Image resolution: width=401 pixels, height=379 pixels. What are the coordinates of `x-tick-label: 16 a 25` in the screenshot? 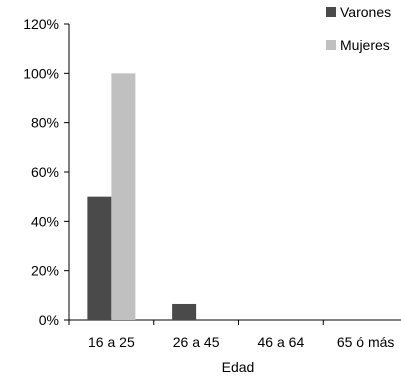 It's located at (111, 342).